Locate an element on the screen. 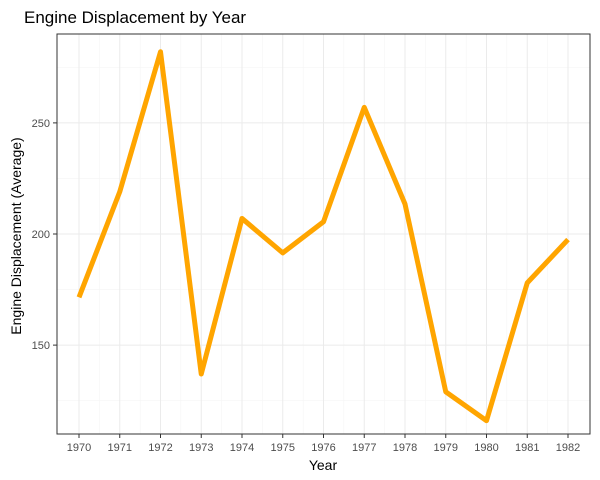 The image size is (600, 480). x-tick-label: 1982 is located at coordinates (568, 448).